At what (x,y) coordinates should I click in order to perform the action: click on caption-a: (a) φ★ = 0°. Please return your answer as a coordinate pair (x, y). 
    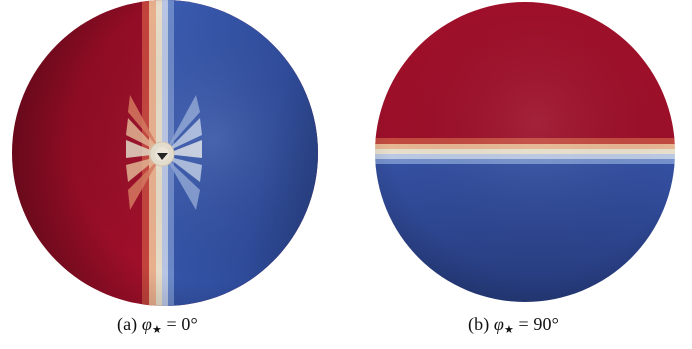
    Looking at the image, I should click on (157, 325).